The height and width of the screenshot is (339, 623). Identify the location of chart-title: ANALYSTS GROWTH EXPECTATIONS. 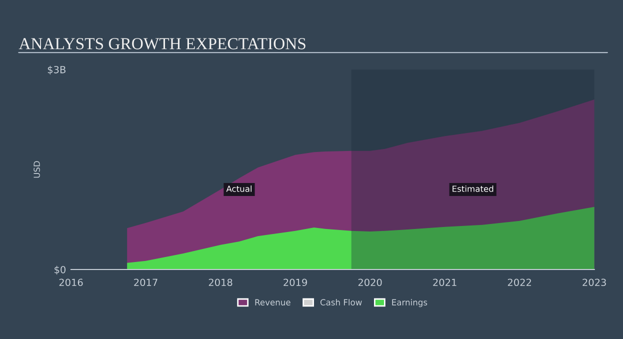
(162, 44).